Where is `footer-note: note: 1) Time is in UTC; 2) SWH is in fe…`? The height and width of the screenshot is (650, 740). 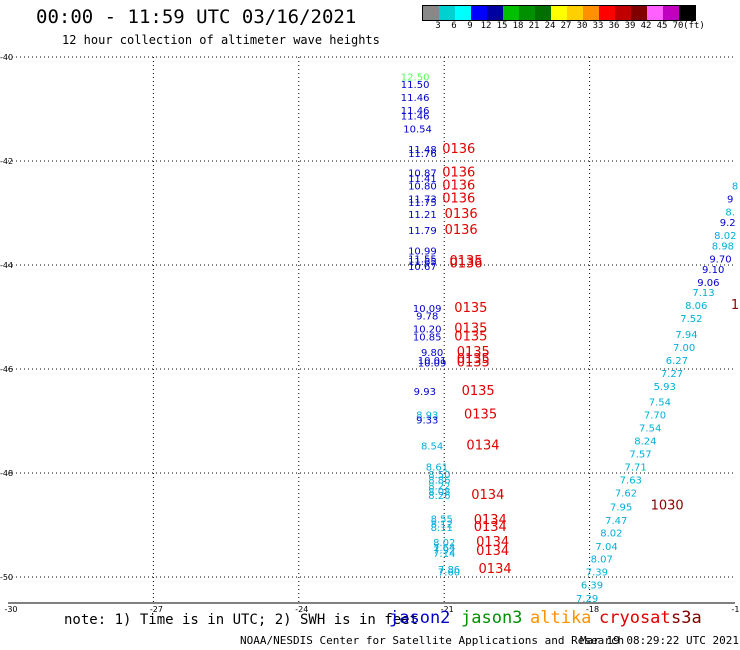 footer-note: note: 1) Time is in UTC; 2) SWH is in fe… is located at coordinates (241, 620).